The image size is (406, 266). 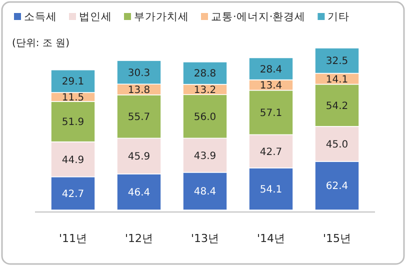 I want to click on data-label: 14.1, so click(x=337, y=80).